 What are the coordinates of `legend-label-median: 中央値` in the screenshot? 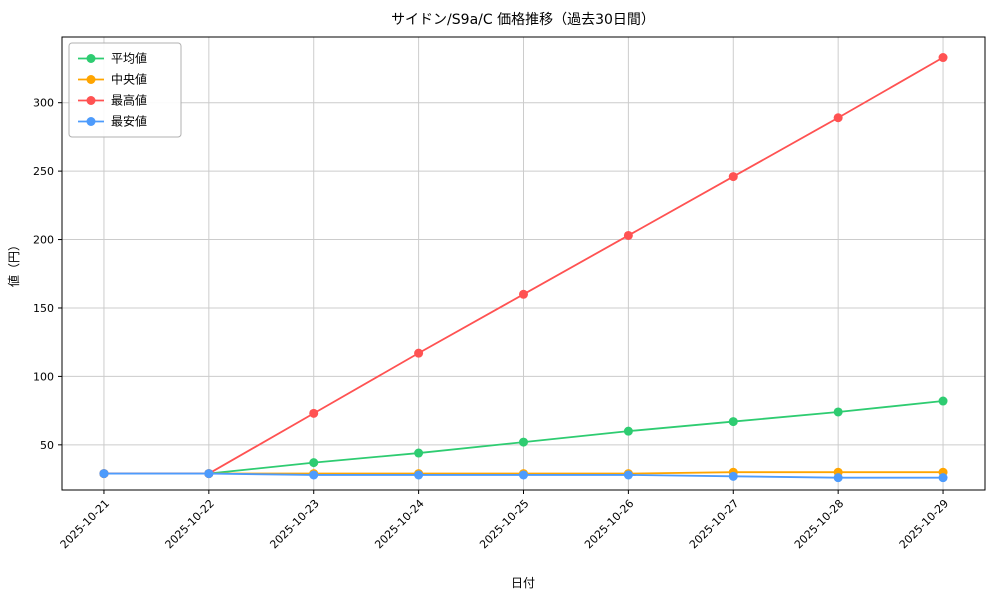 It's located at (129, 79).